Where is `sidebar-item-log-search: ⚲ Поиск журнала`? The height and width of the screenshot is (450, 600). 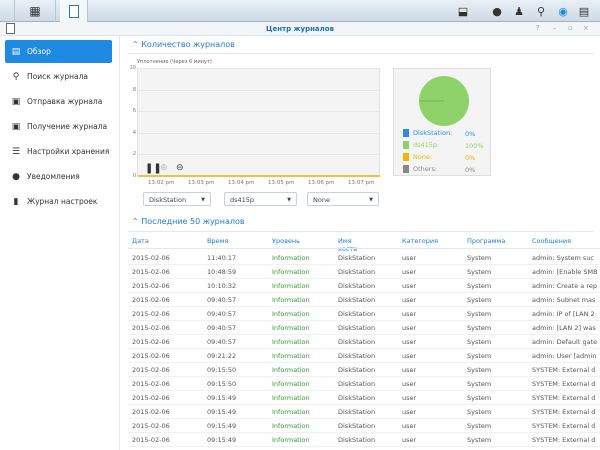
sidebar-item-log-search: ⚲ Поиск журнала is located at coordinates (58, 76).